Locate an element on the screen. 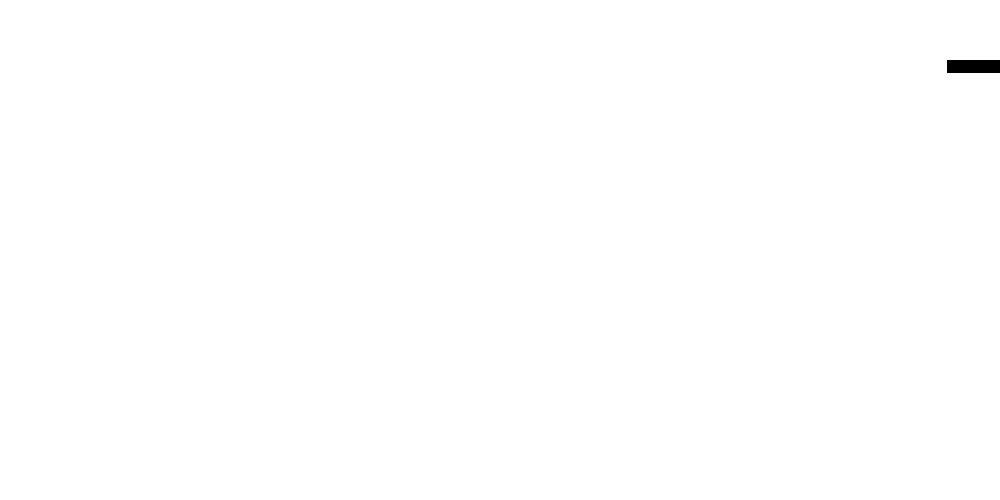  logo-stripe is located at coordinates (74, 21).